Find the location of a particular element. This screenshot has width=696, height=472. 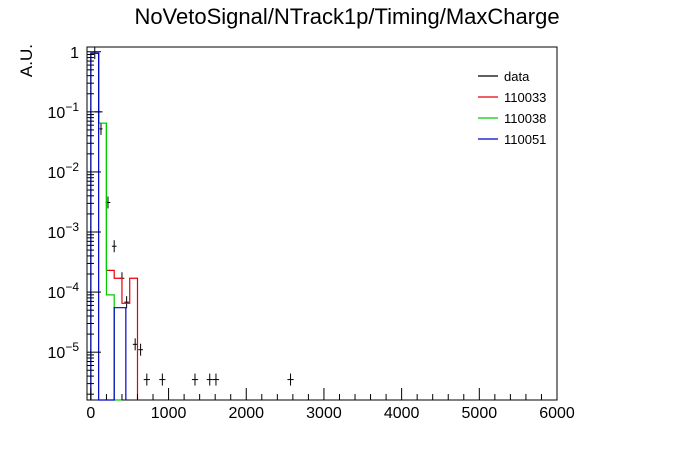

legend-label-110033: 110033 is located at coordinates (525, 97).